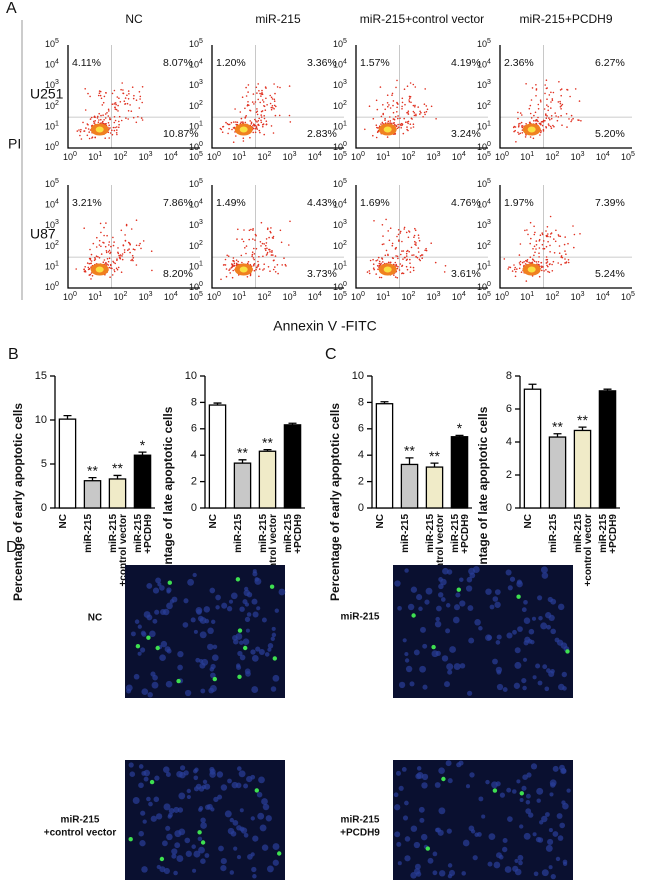 The width and height of the screenshot is (650, 887). Describe the element at coordinates (288, 533) in the screenshot. I see `x-tick-label: miR-215` at that location.